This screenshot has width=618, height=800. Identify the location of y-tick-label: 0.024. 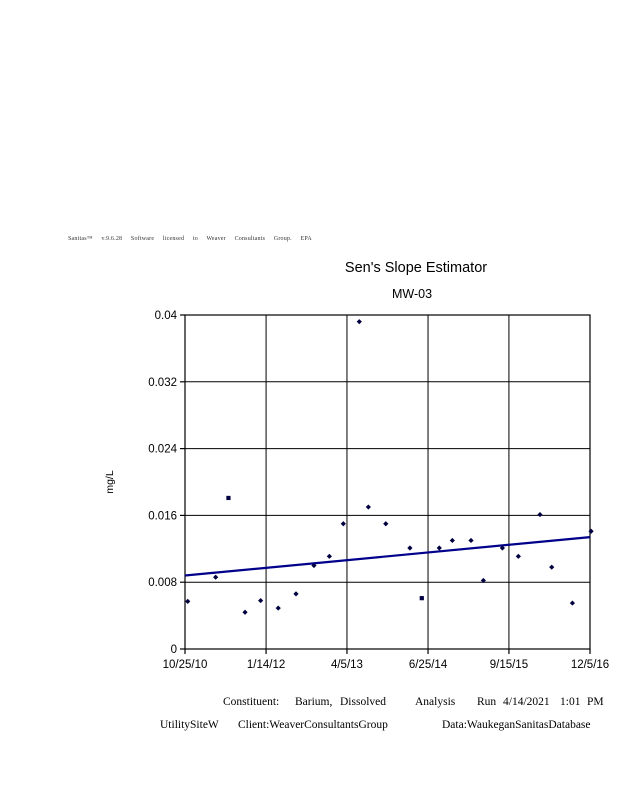
(162, 450).